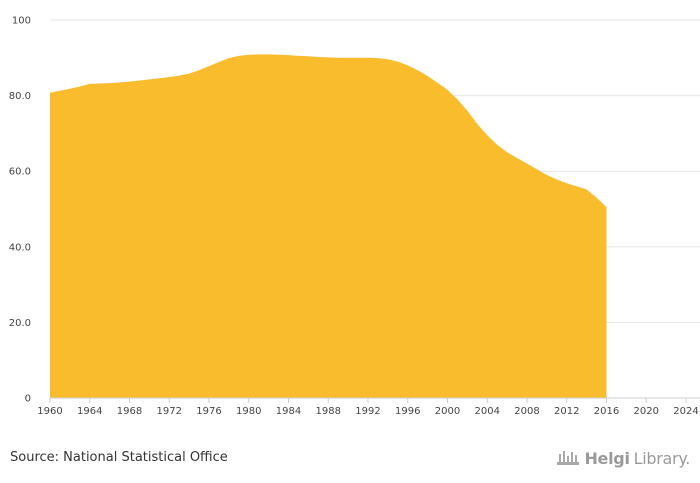 This screenshot has width=700, height=483. What do you see at coordinates (685, 411) in the screenshot?
I see `x-tick-label: 2024` at bounding box center [685, 411].